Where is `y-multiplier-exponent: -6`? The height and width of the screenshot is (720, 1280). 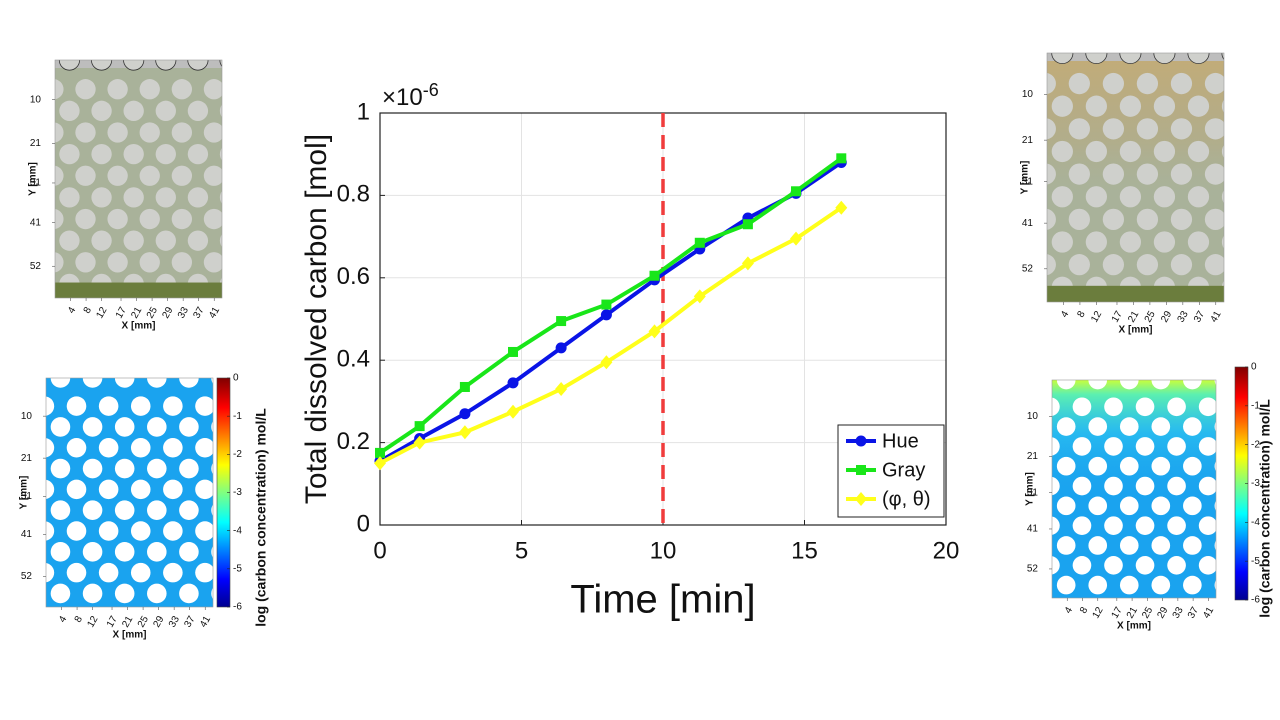
y-multiplier-exponent: -6 is located at coordinates (431, 90).